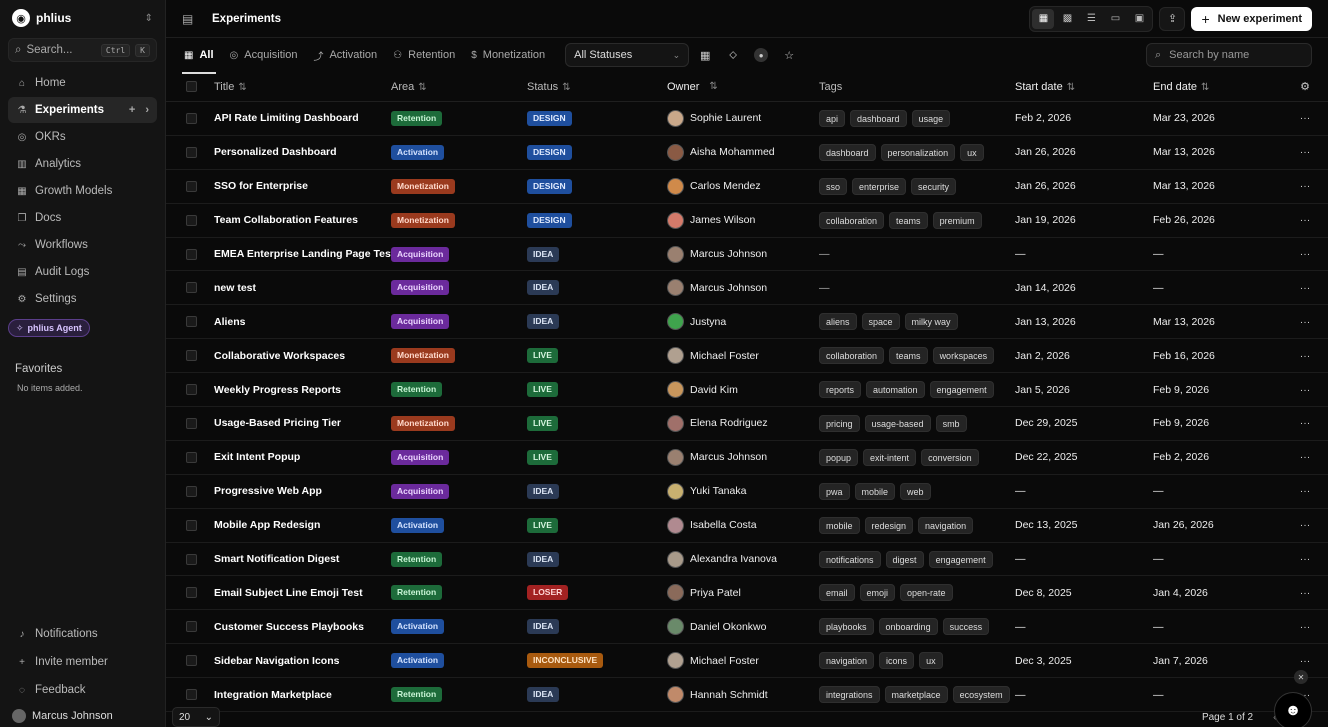 The height and width of the screenshot is (727, 1328). Describe the element at coordinates (957, 220) in the screenshot. I see `tag-chip: premium` at that location.